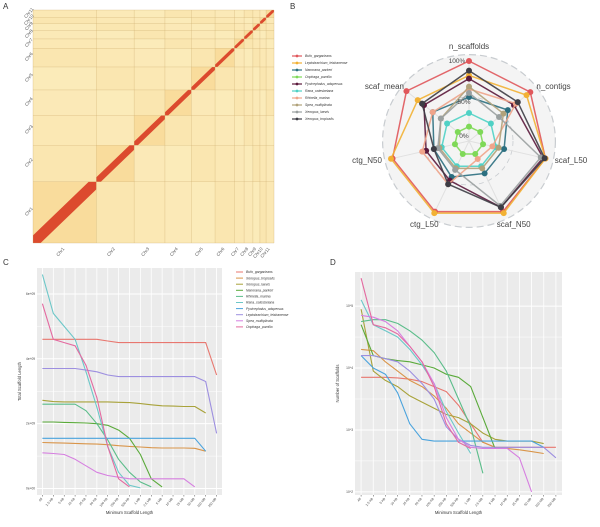 The image size is (600, 527). What do you see at coordinates (137, 501) in the screenshot?
I see `x-tick-label: 1 MB` at bounding box center [137, 501].